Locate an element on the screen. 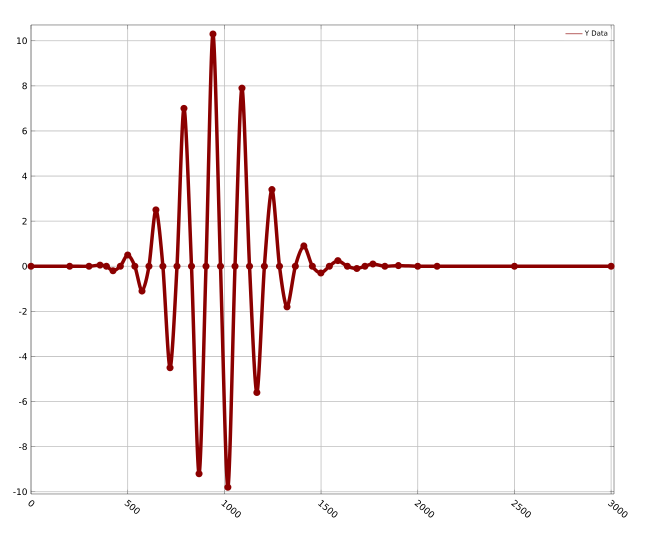  y-tick-label: 0 is located at coordinates (24, 266).